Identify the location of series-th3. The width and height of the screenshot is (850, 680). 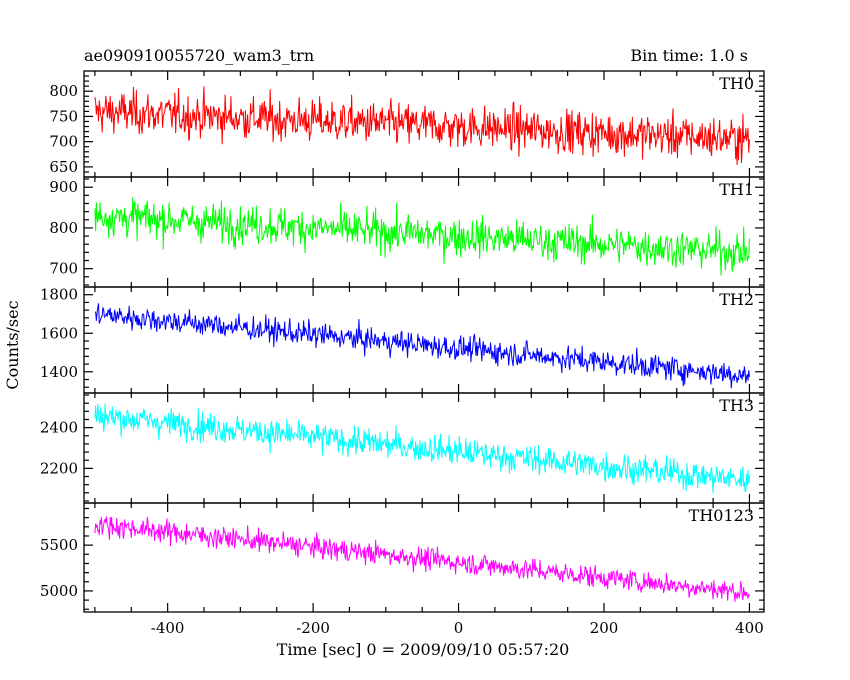
(422, 448).